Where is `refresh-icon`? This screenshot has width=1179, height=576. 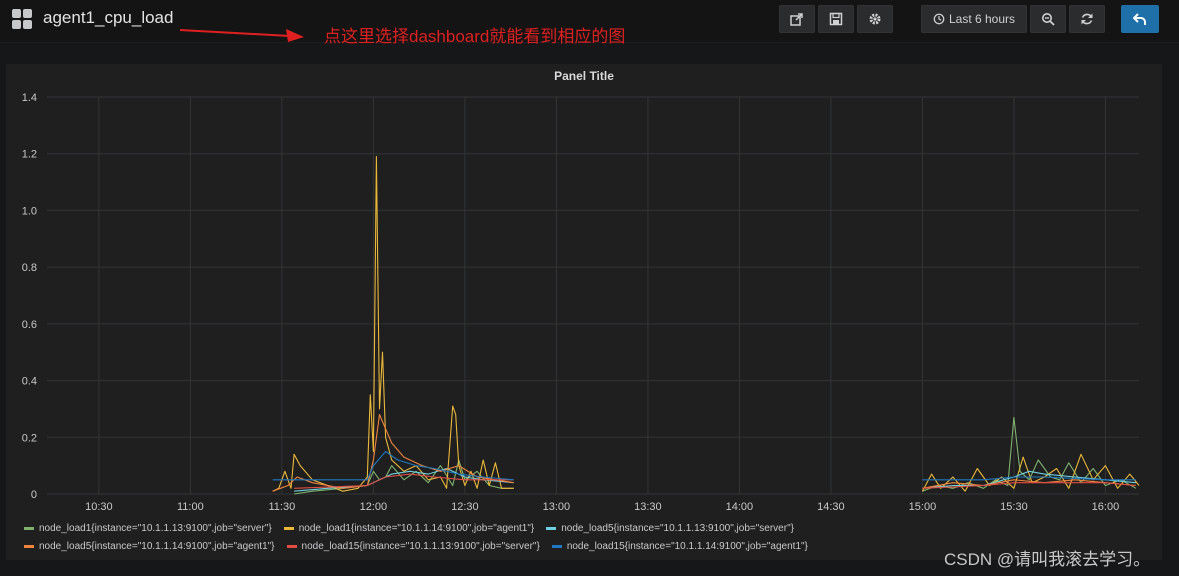 refresh-icon is located at coordinates (1087, 19).